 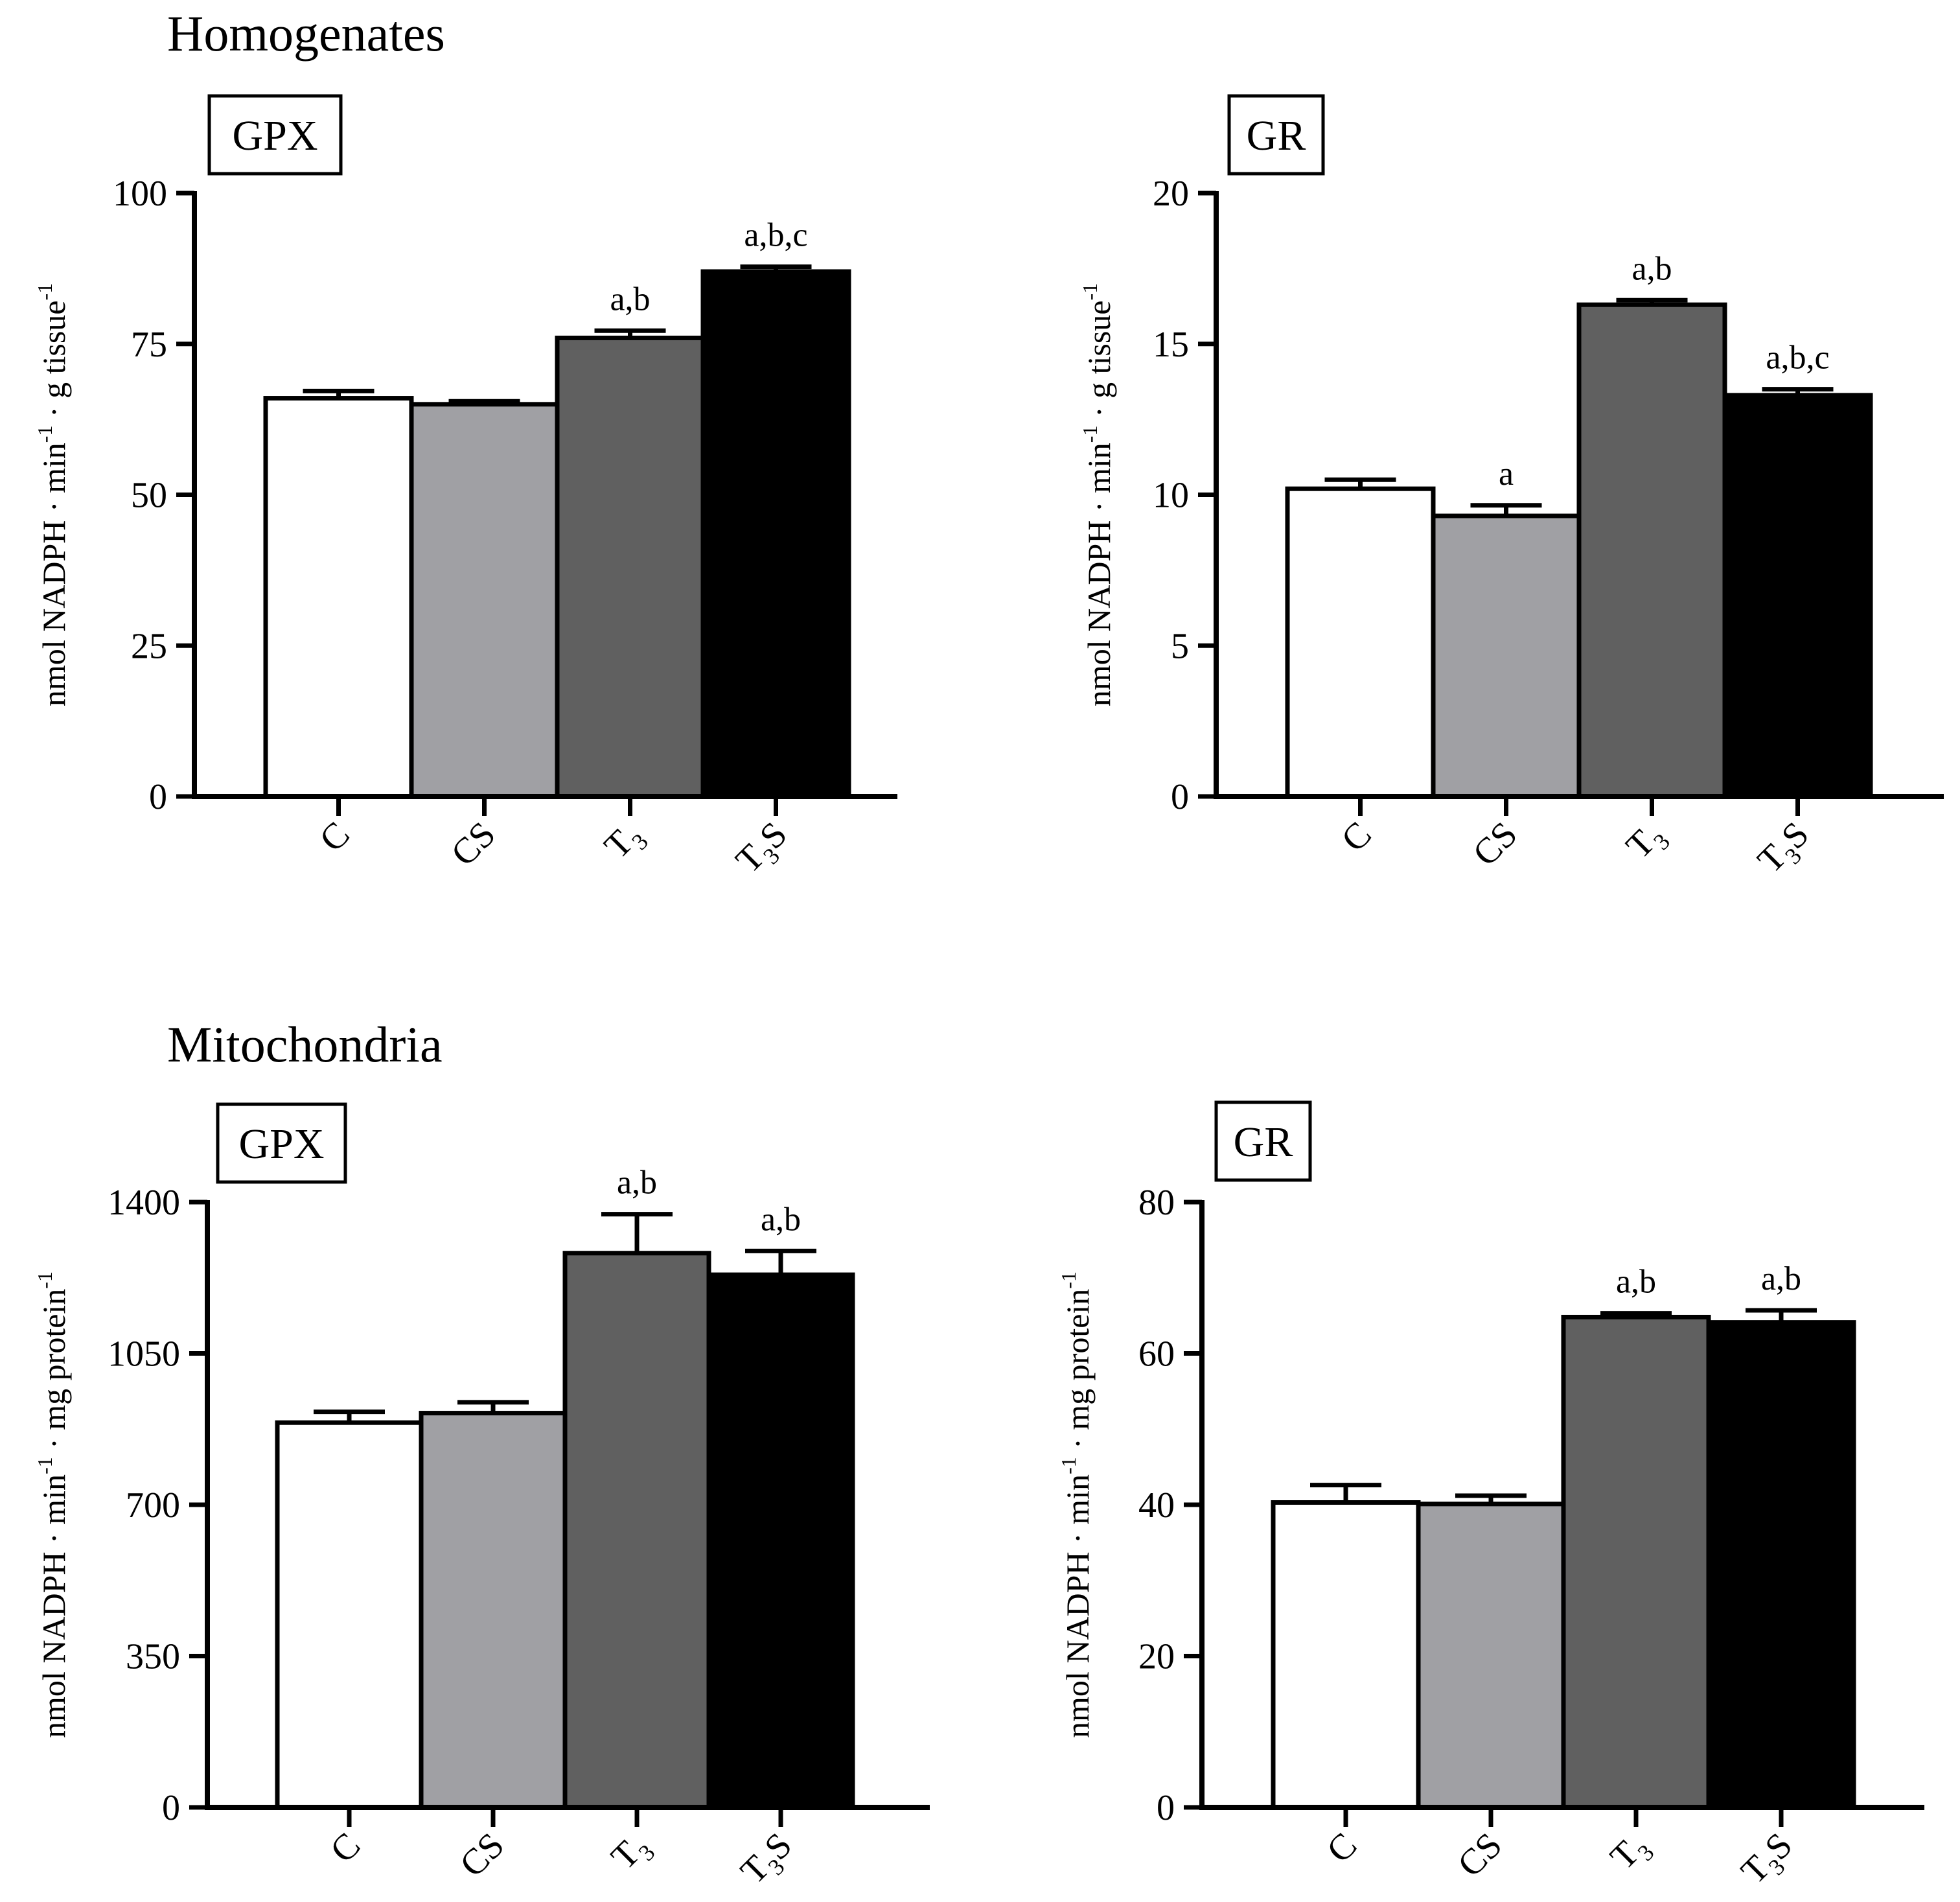 I want to click on section-title-mitochondria: Mitochondria, so click(x=305, y=1044).